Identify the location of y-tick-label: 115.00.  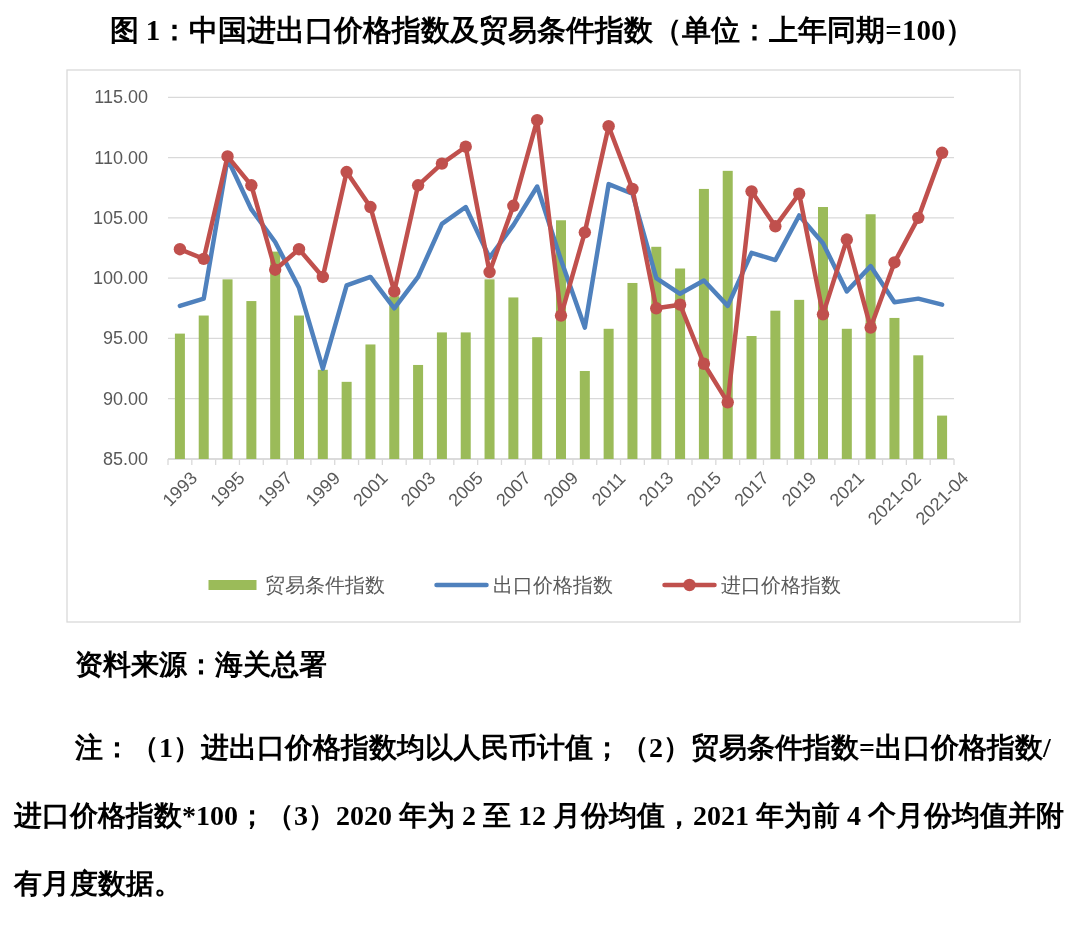
(121, 97).